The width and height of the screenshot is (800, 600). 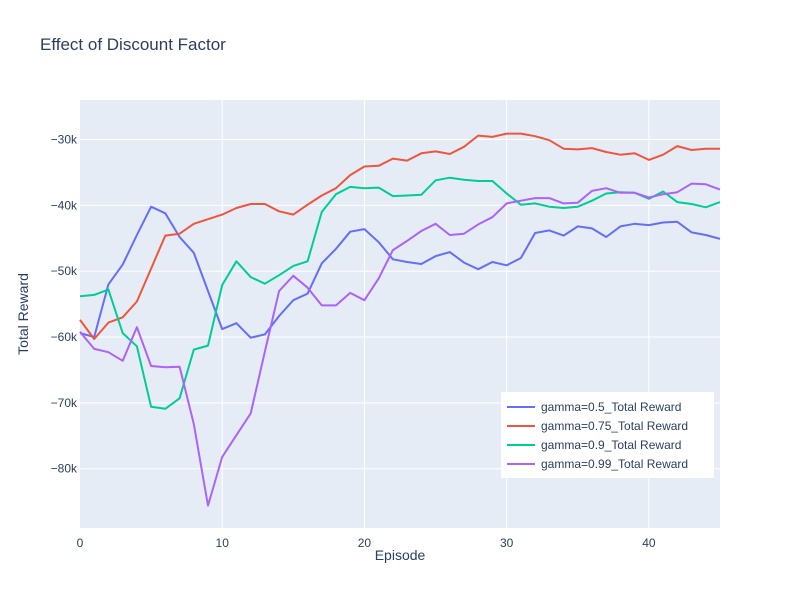 I want to click on y-tick-label: −70k, so click(x=64, y=403).